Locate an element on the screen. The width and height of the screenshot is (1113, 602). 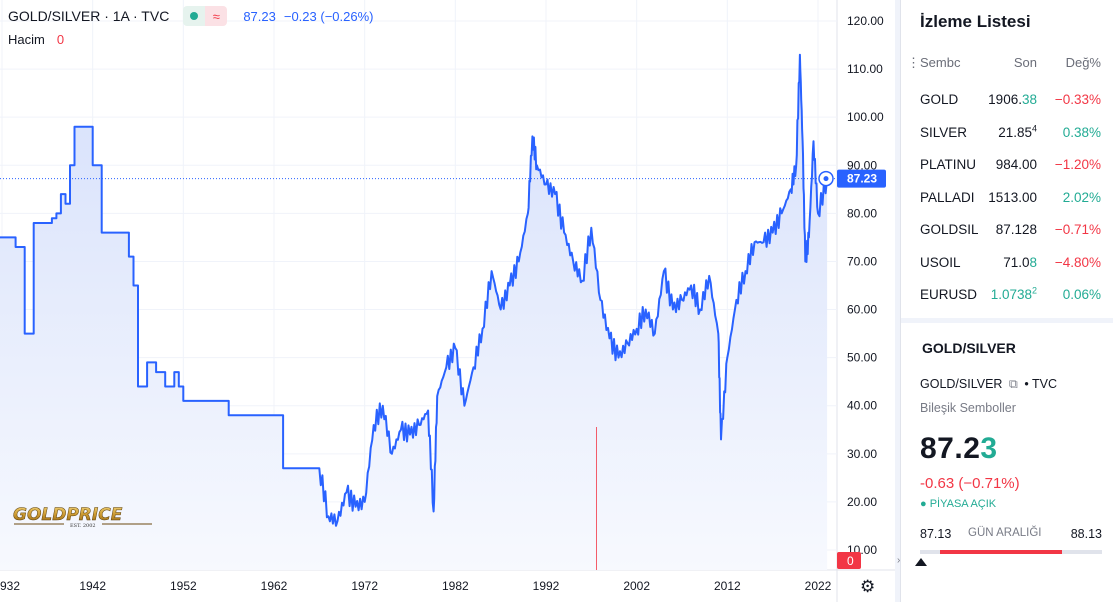
row-change: −4.80% is located at coordinates (1077, 262).